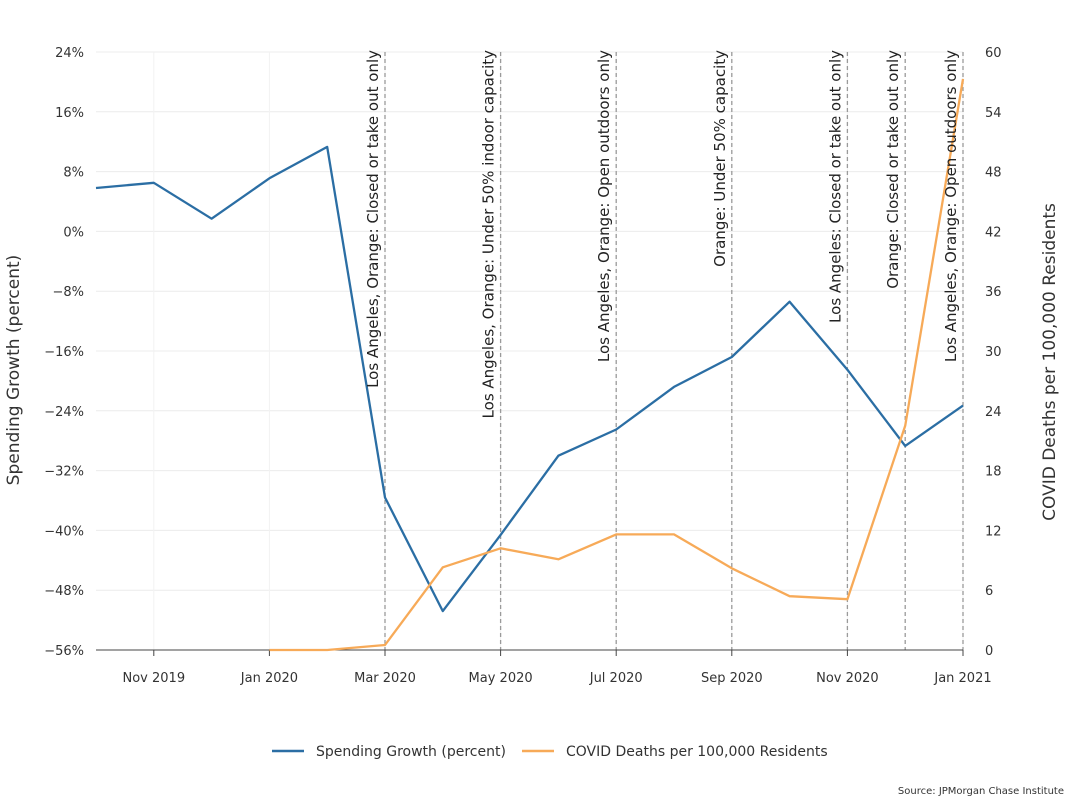  I want to click on y-right-tick-label: 60, so click(993, 53).